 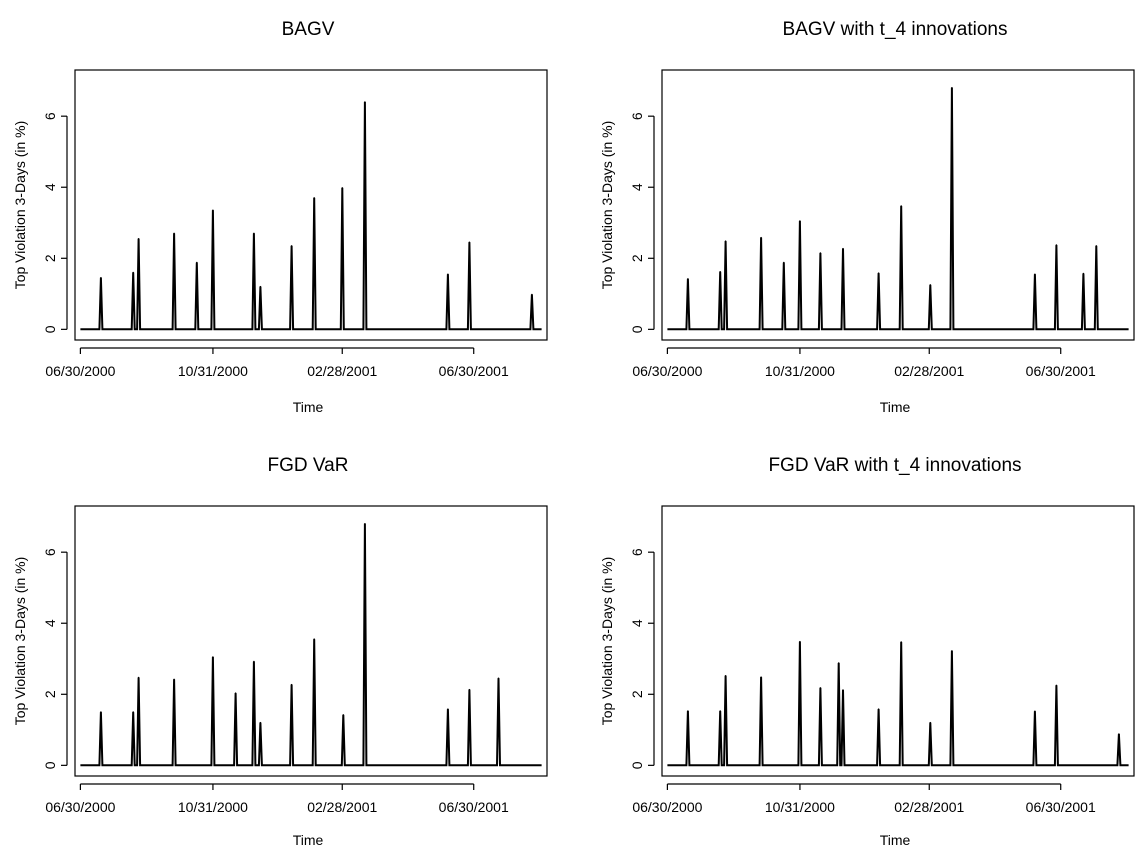 I want to click on panel-title: BAGV, so click(x=308, y=29).